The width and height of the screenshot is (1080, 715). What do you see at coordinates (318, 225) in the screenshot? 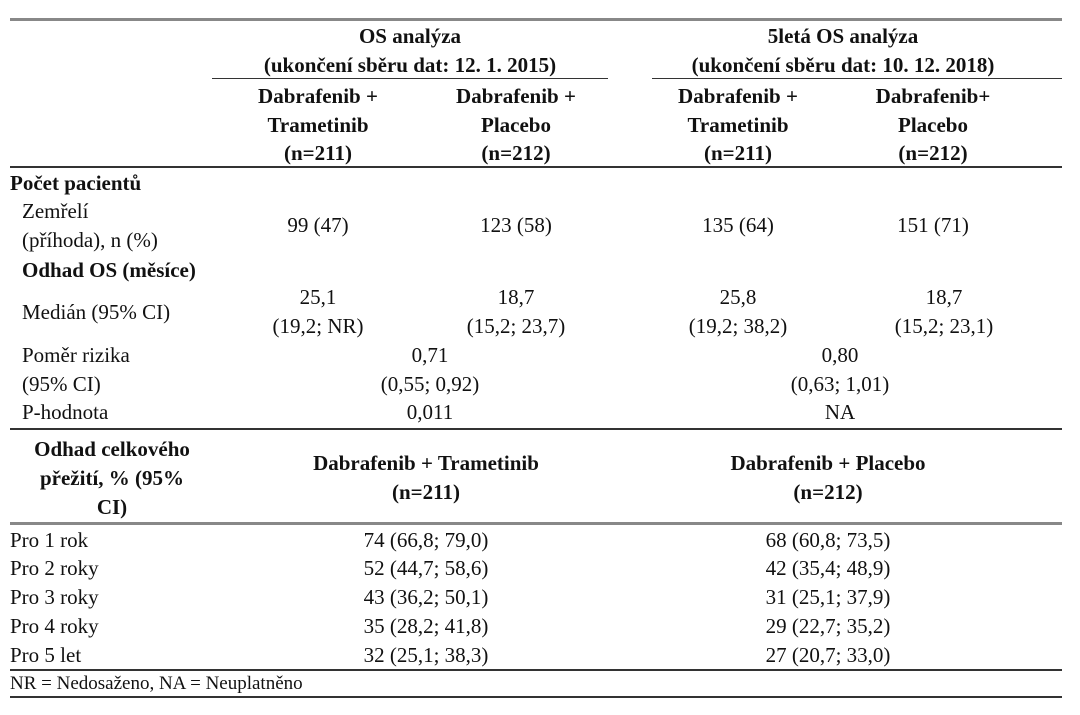
I see `died-value: 99 (47)` at bounding box center [318, 225].